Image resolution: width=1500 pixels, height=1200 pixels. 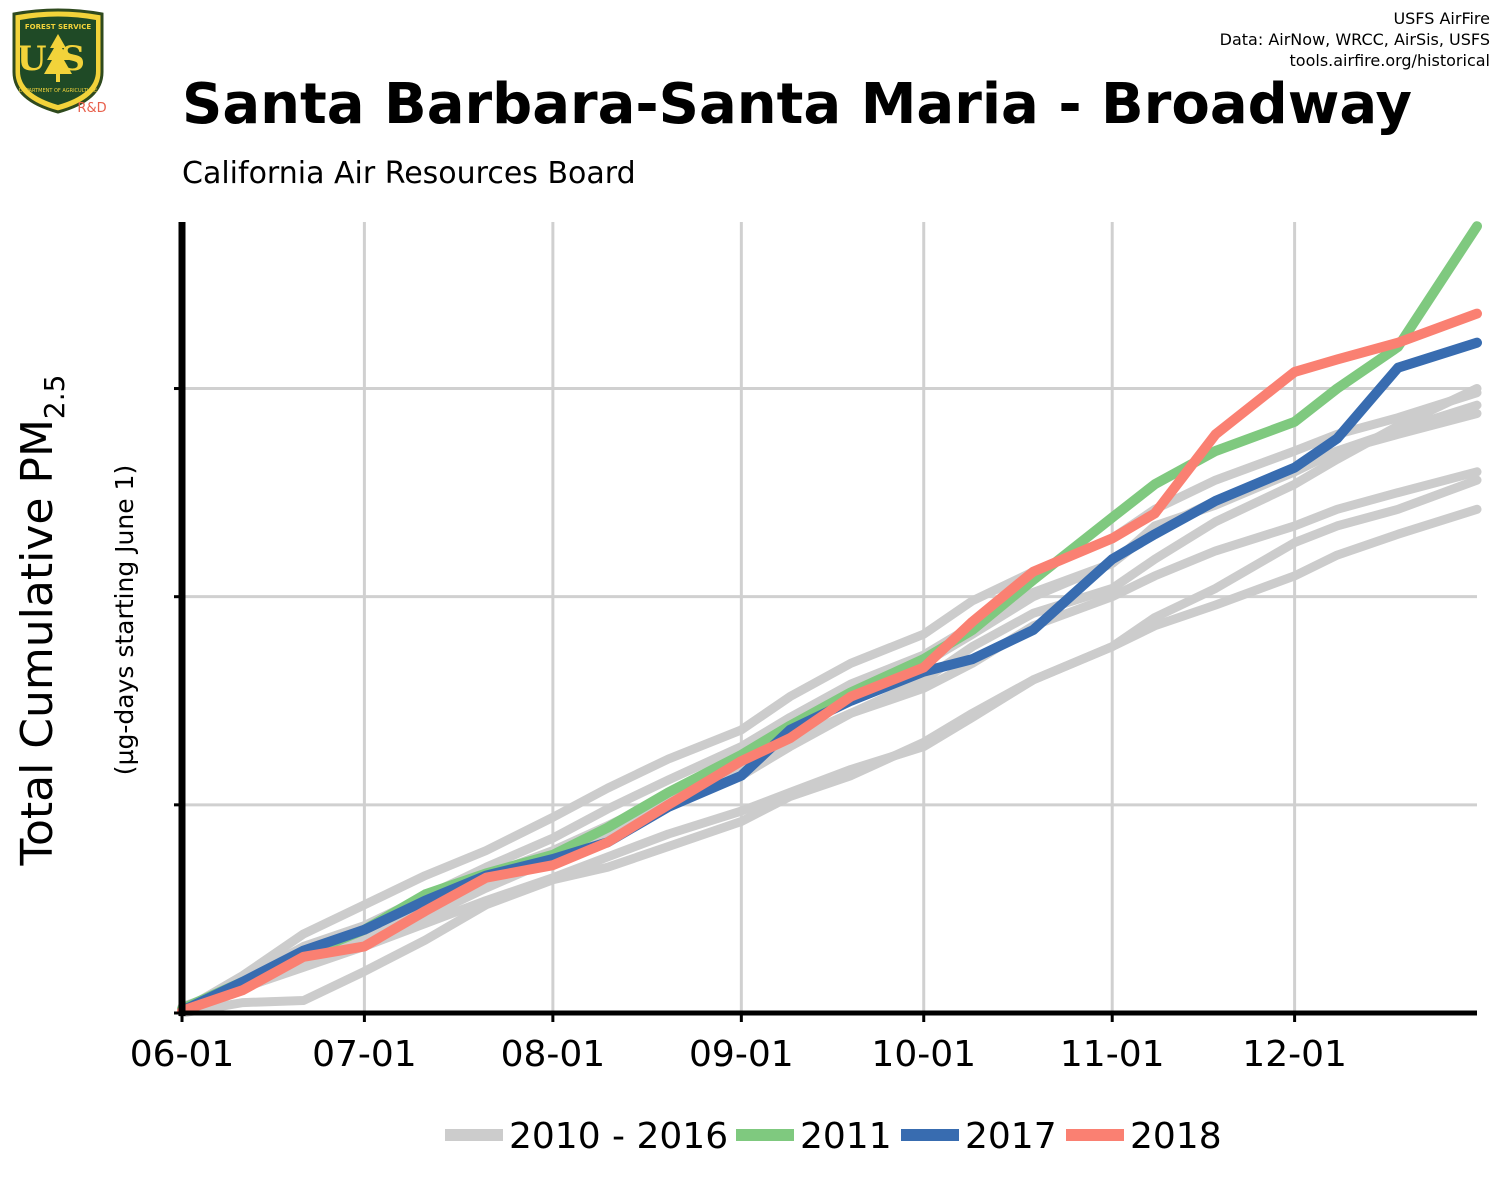 I want to click on x-tick-label-4: 10-01, so click(x=923, y=1054).